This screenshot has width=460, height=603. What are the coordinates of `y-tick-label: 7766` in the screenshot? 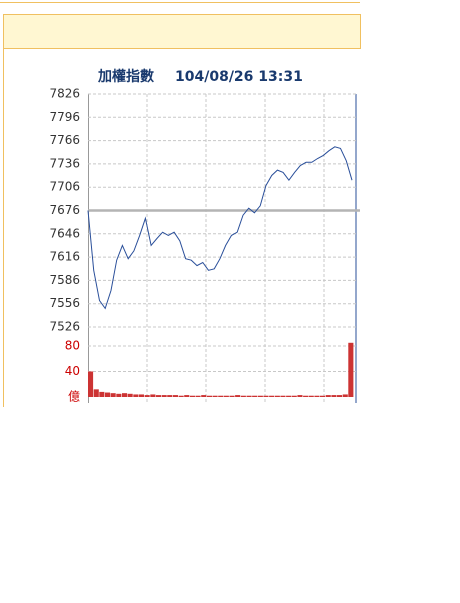 It's located at (64, 140).